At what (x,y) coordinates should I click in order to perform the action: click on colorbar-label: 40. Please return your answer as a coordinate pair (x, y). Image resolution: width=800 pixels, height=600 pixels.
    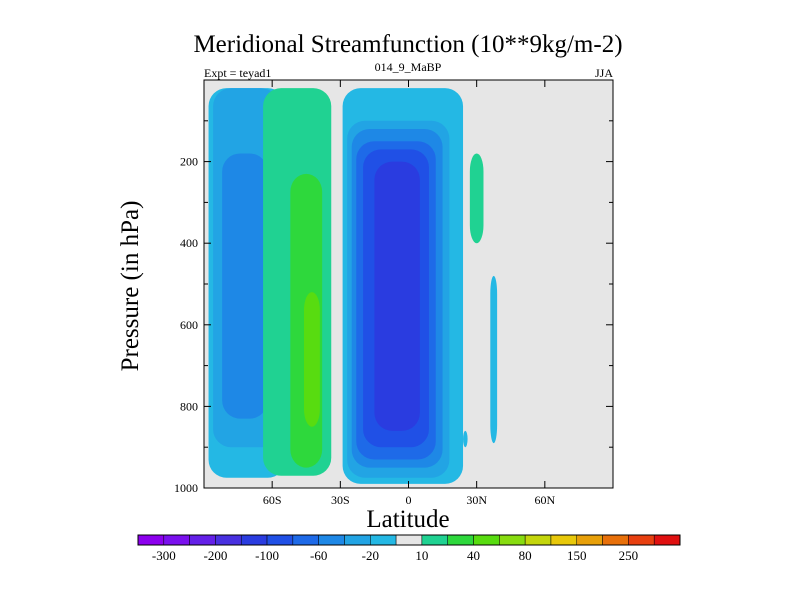
    Looking at the image, I should click on (473, 555).